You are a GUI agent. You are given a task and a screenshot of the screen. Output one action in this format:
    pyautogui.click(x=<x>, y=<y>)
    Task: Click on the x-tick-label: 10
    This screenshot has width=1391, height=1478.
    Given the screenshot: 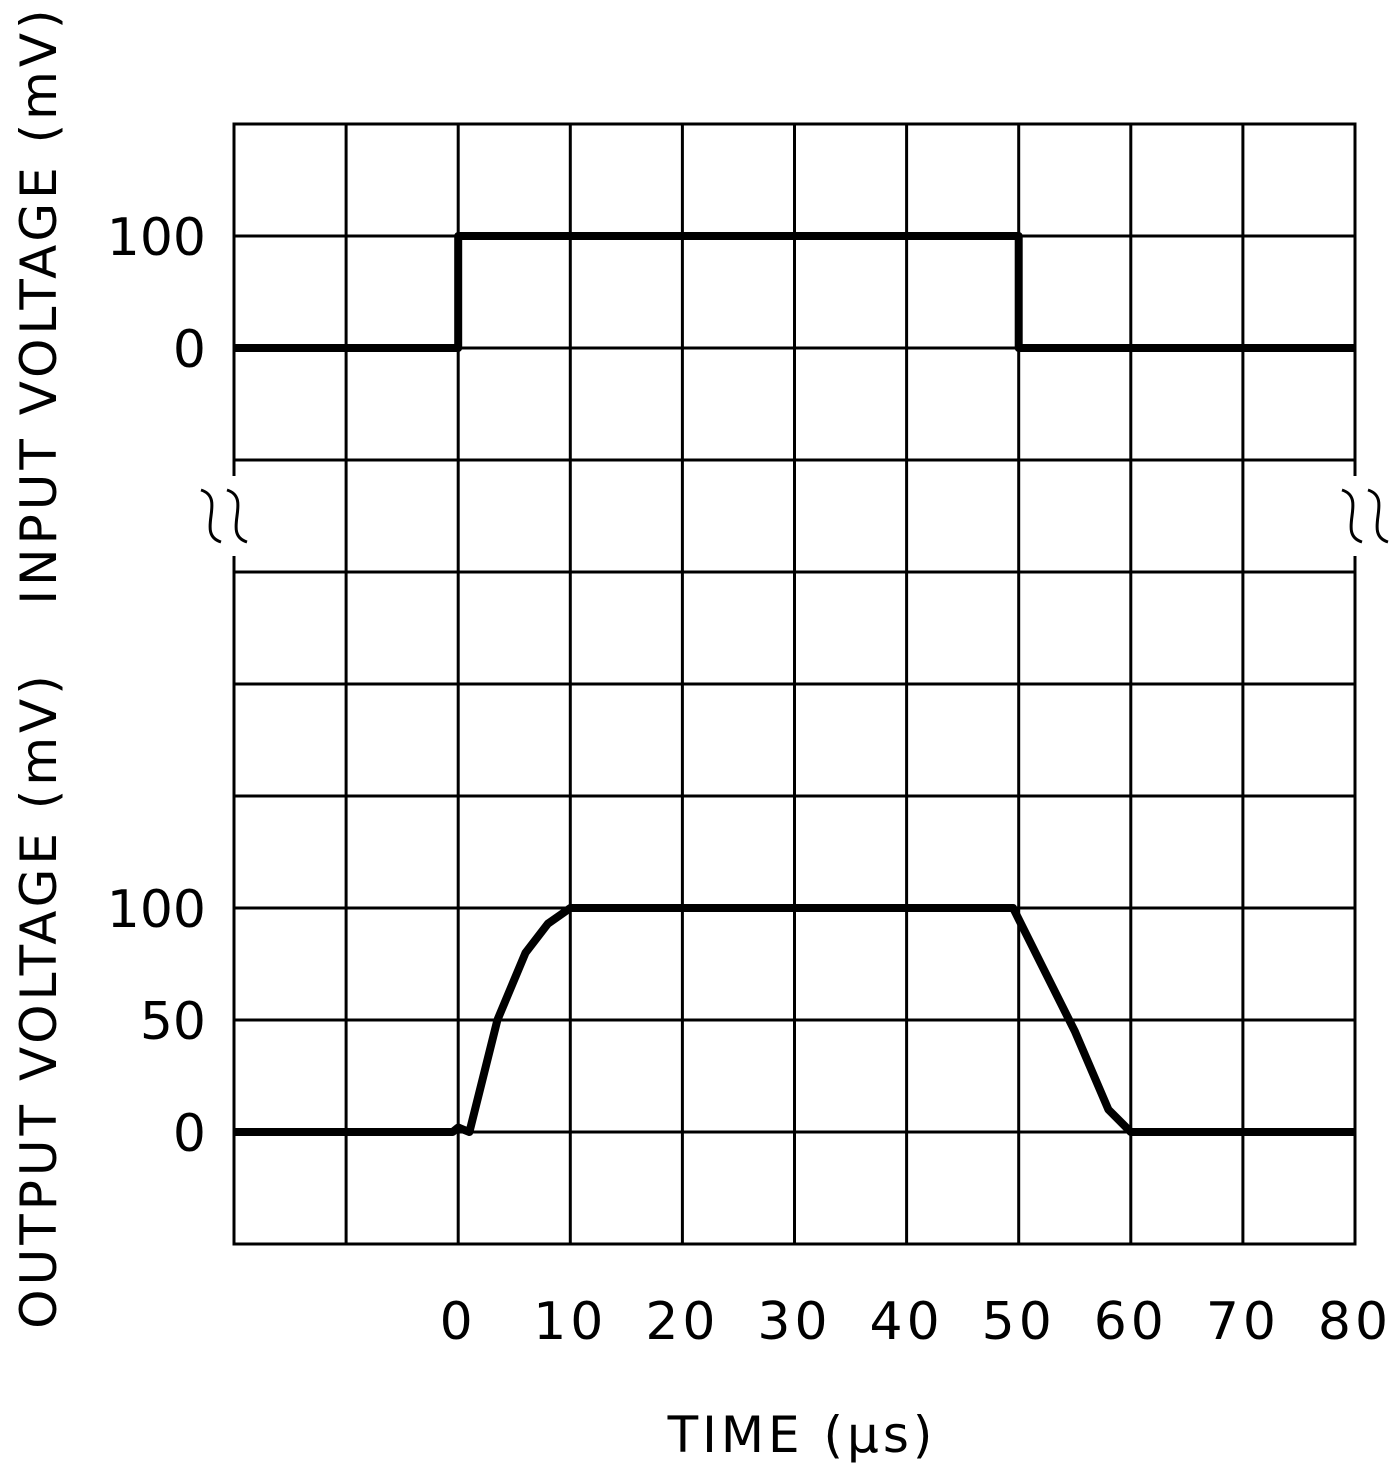 What is the action you would take?
    pyautogui.click(x=570, y=1322)
    